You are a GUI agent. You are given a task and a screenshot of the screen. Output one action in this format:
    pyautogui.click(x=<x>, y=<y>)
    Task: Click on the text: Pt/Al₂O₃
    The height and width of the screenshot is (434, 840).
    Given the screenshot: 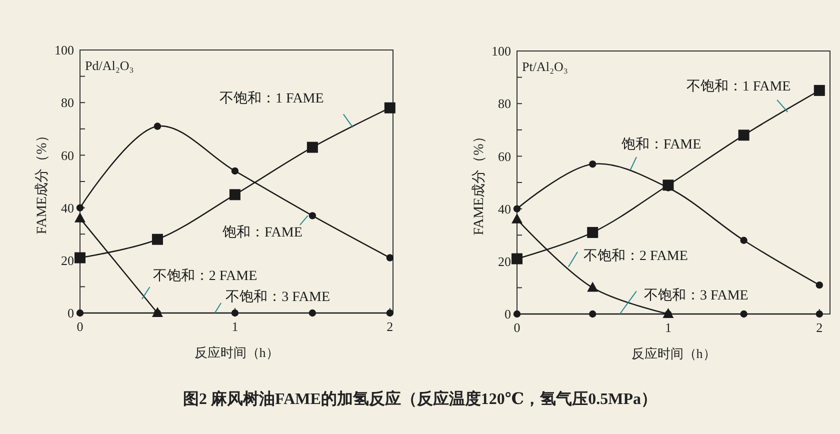 What is the action you would take?
    pyautogui.click(x=545, y=66)
    